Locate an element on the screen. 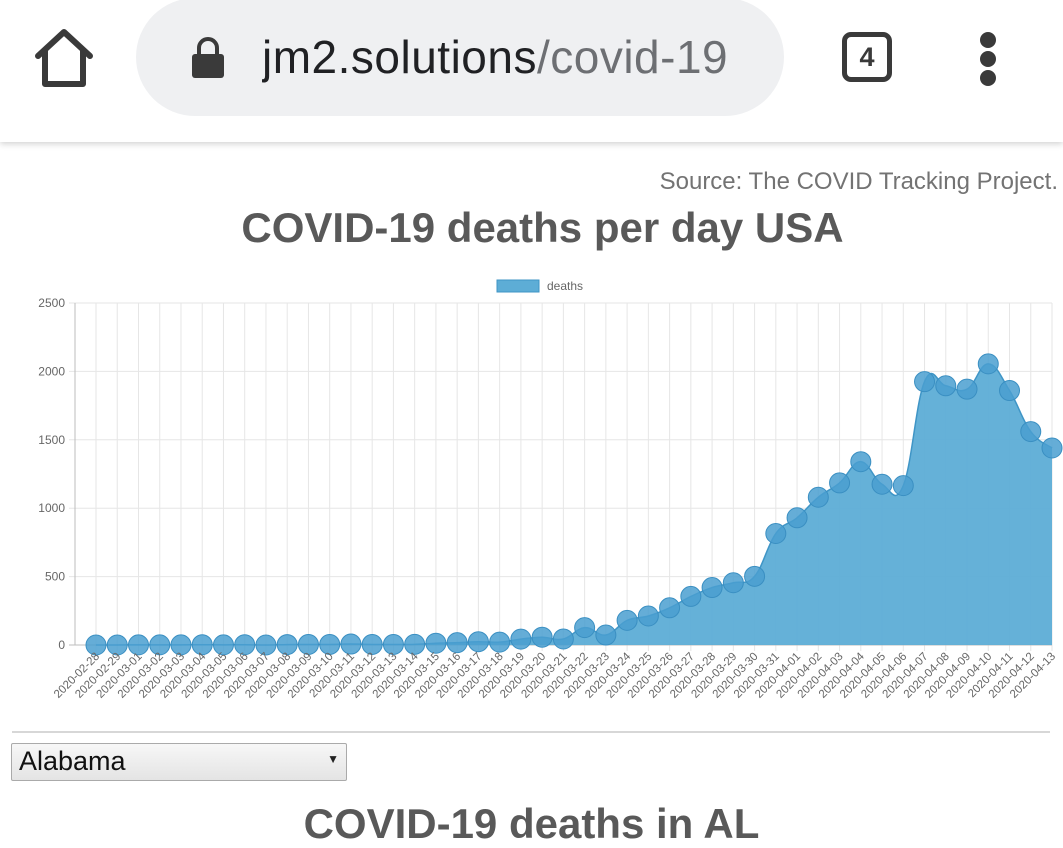  legend-swatch-deaths is located at coordinates (518, 286).